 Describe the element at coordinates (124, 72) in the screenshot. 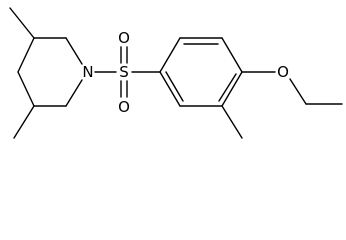

I see `atom-s: S` at that location.